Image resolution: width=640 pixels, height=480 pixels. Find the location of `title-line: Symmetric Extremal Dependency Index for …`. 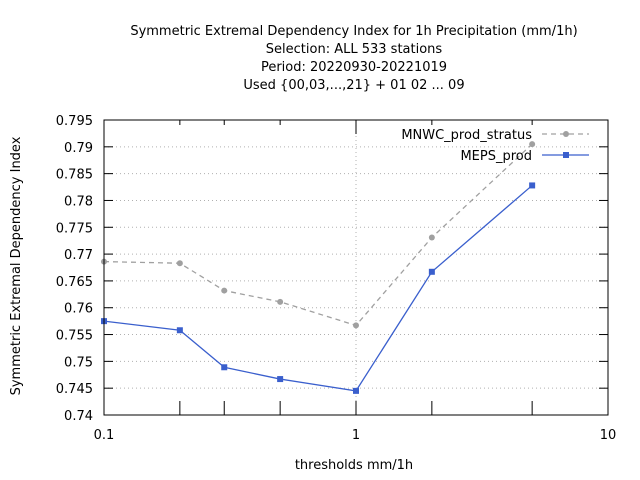

title-line: Symmetric Extremal Dependency Index for … is located at coordinates (353, 31).